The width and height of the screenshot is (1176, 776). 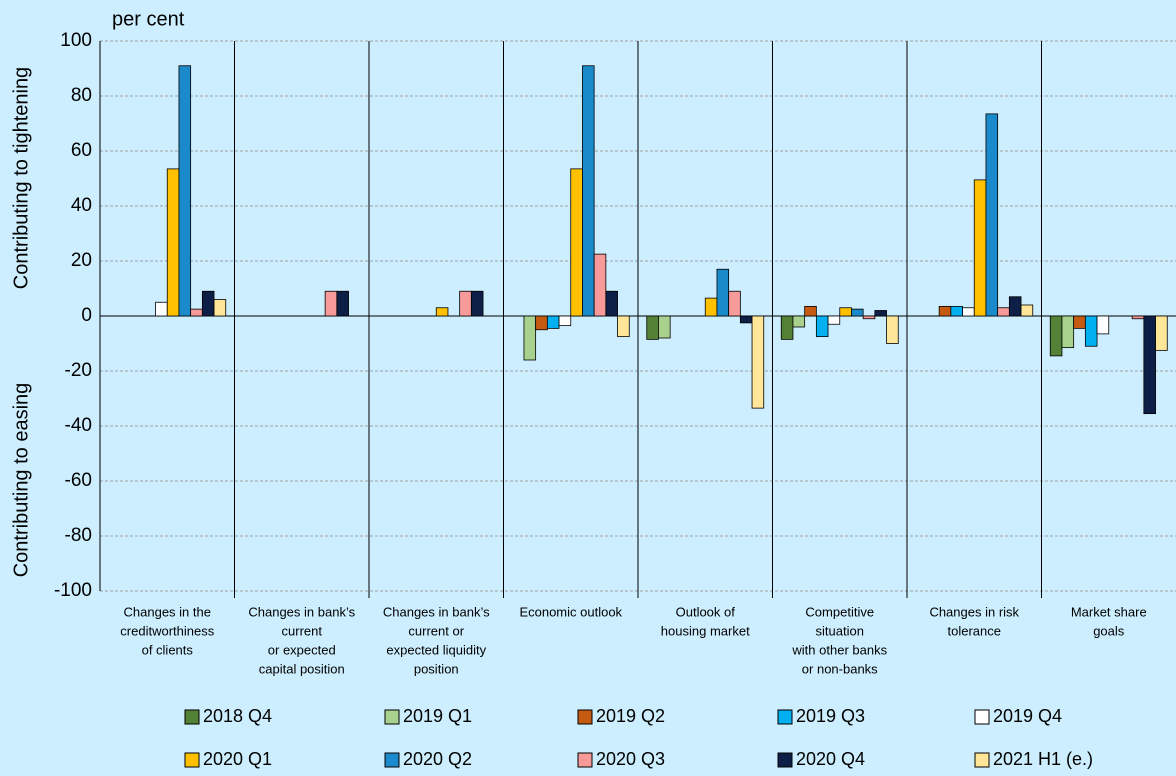 What do you see at coordinates (86, 315) in the screenshot?
I see `y-tick-label: 0` at bounding box center [86, 315].